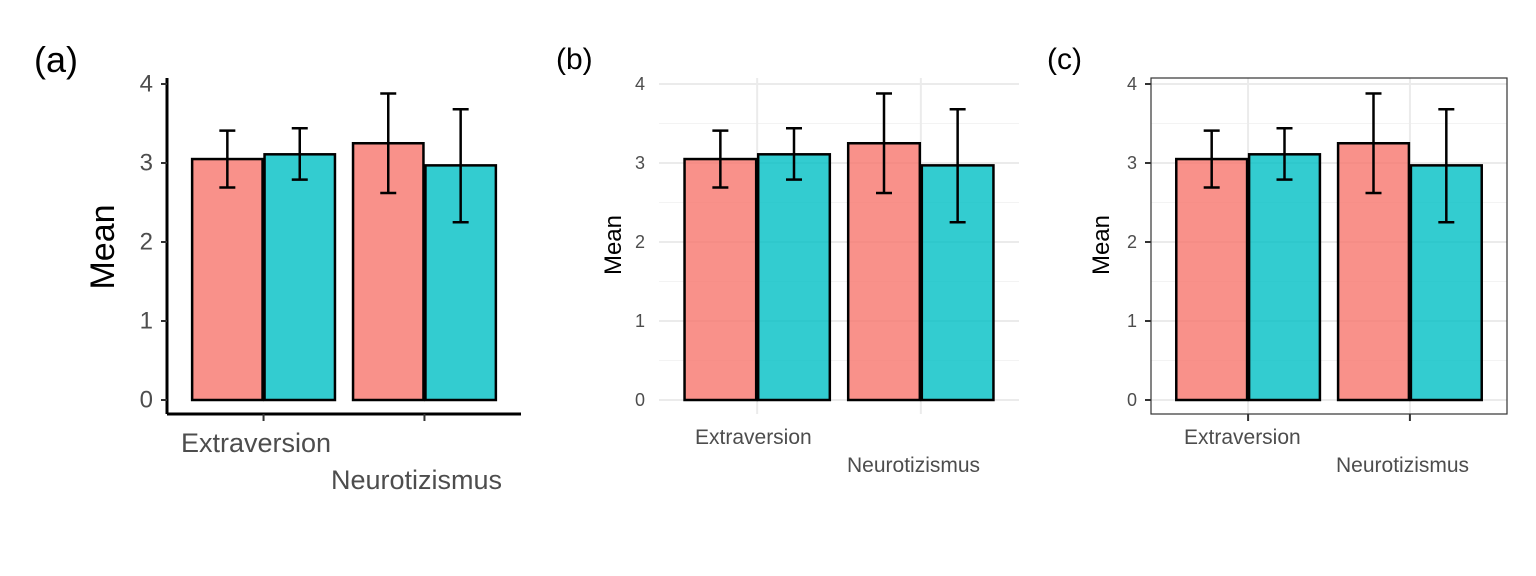  Describe the element at coordinates (574, 59) in the screenshot. I see `panel-label: (b)` at that location.